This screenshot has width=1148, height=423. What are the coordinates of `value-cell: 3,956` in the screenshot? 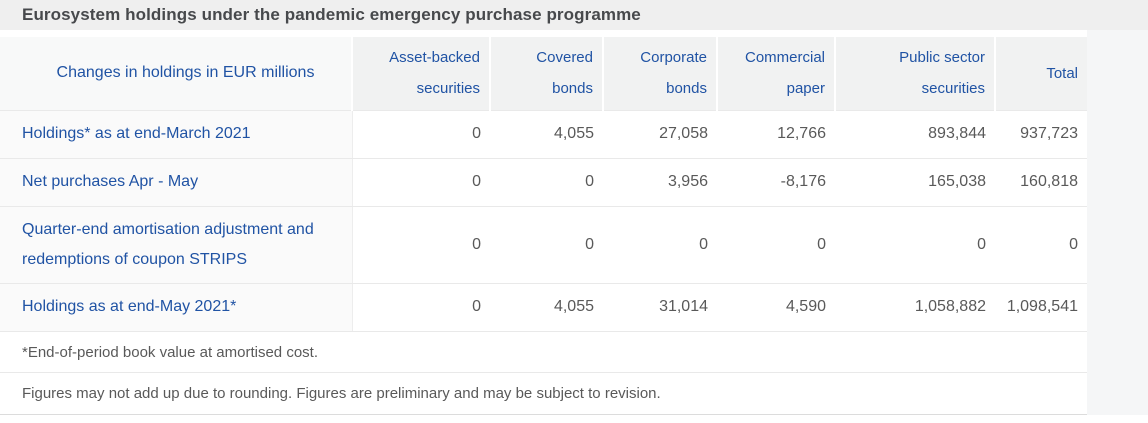 It's located at (660, 182).